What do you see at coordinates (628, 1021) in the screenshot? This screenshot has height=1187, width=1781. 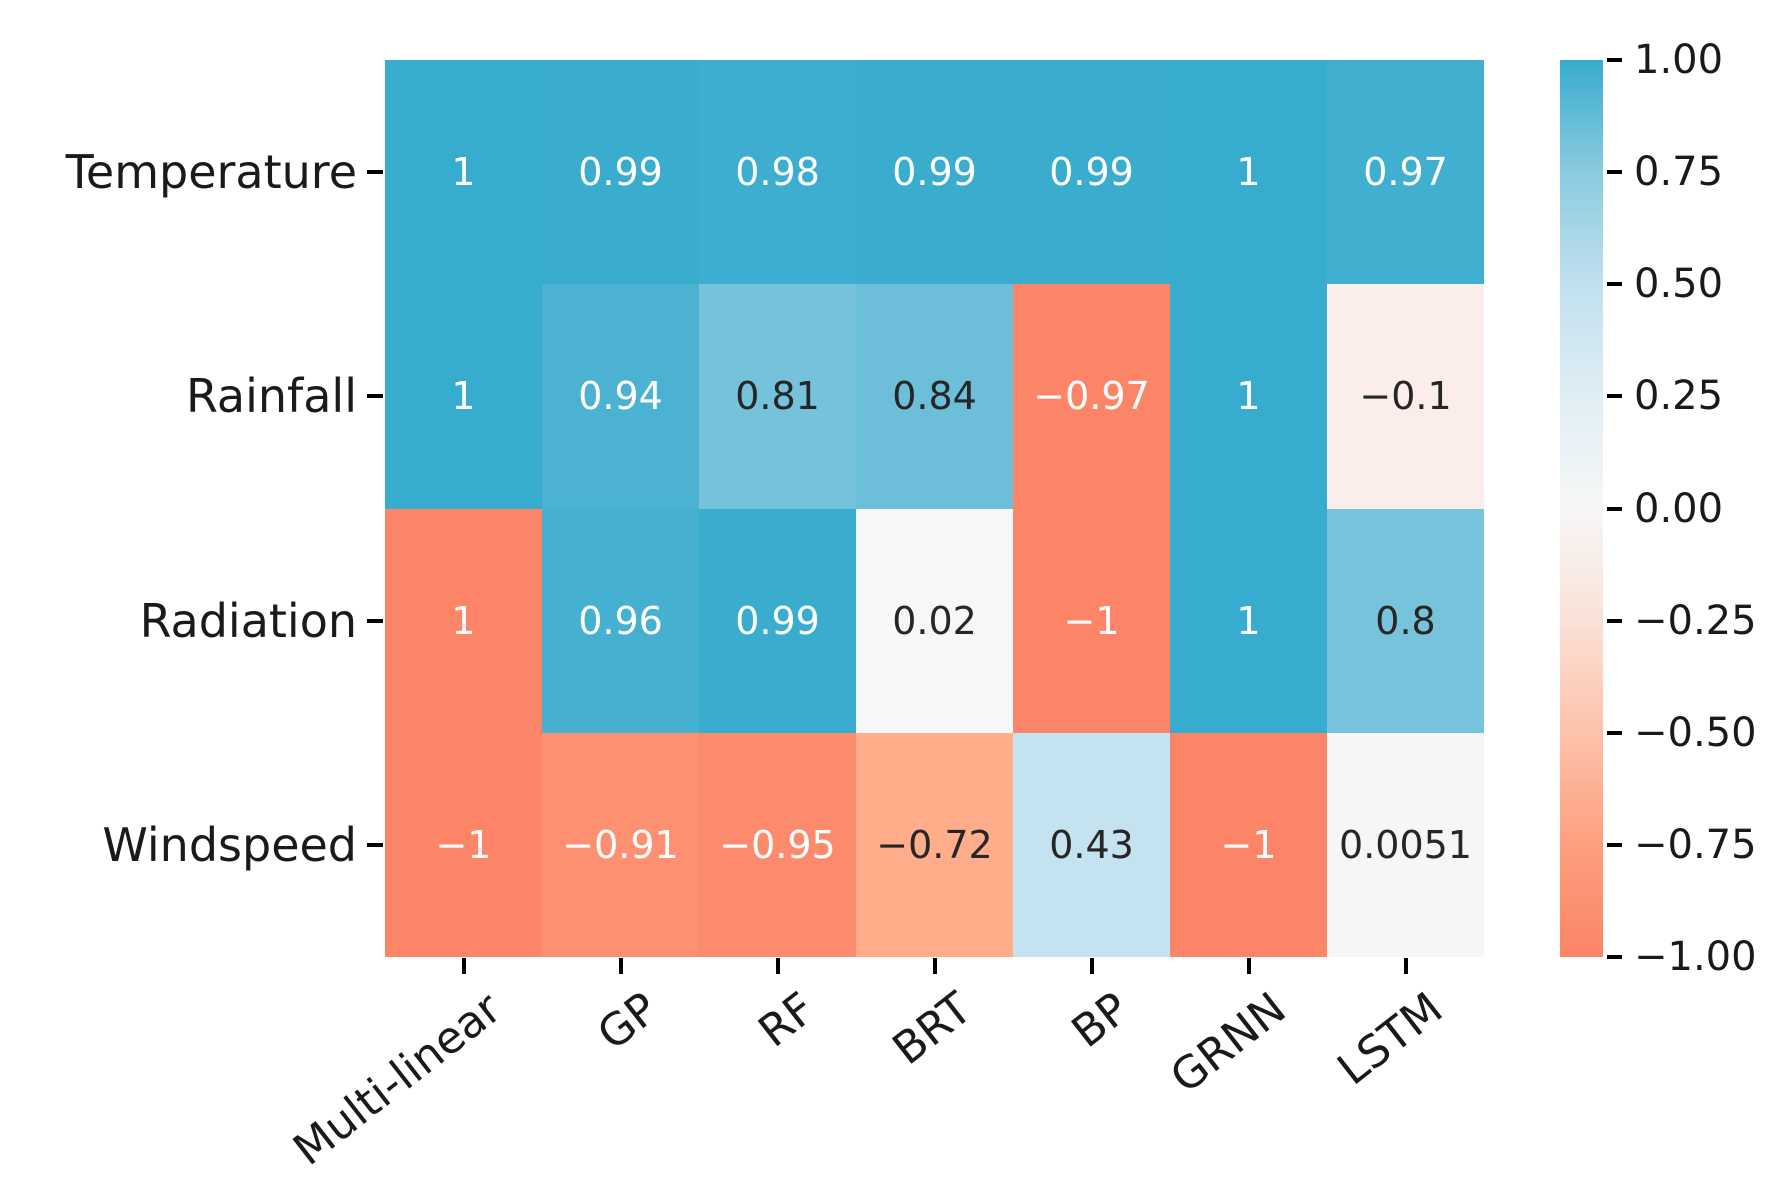 I see `x-tick-label: GP` at bounding box center [628, 1021].